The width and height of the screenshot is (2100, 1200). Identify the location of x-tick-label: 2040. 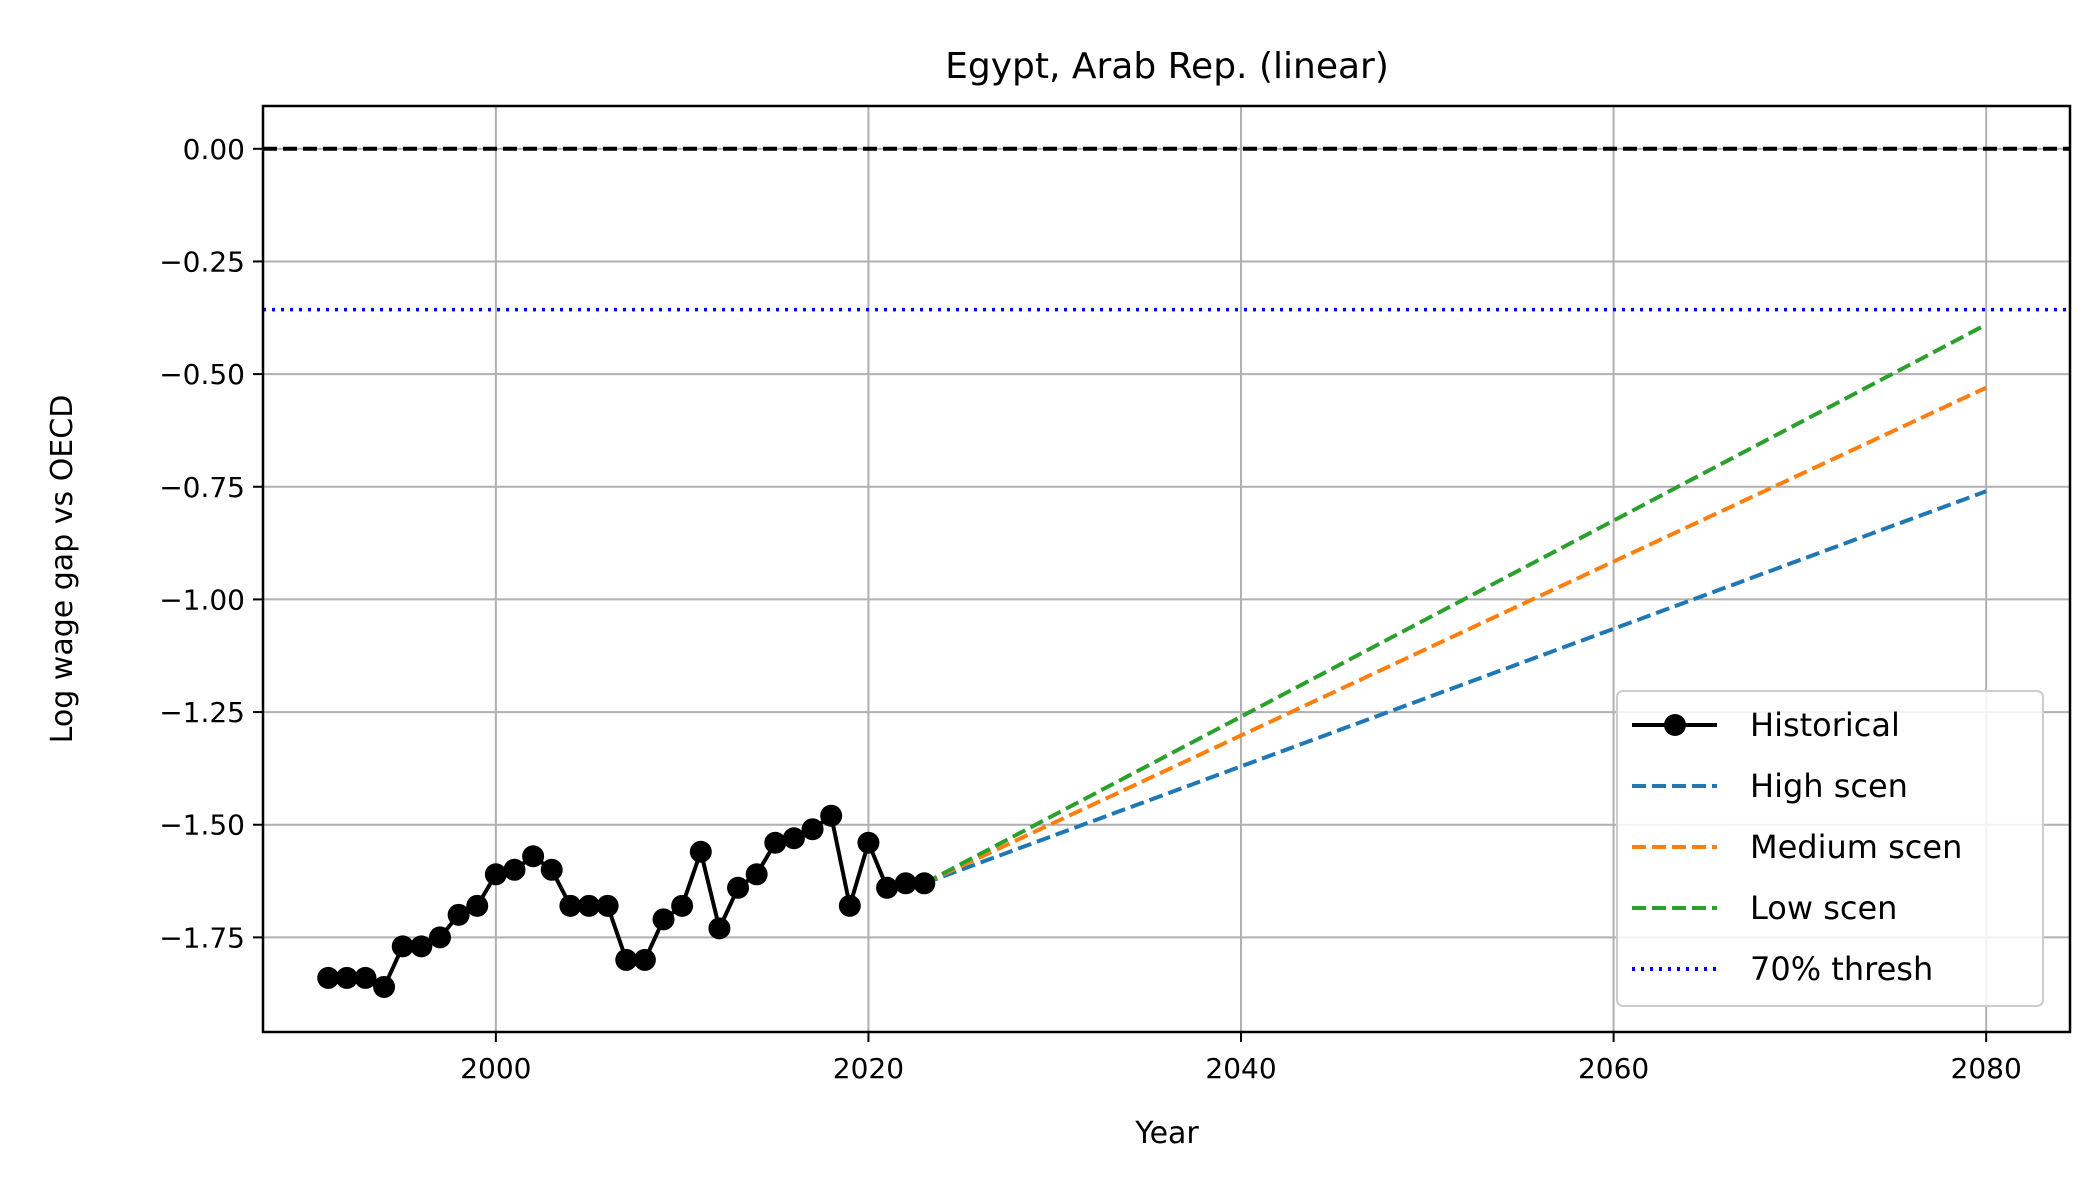
(1240, 1068).